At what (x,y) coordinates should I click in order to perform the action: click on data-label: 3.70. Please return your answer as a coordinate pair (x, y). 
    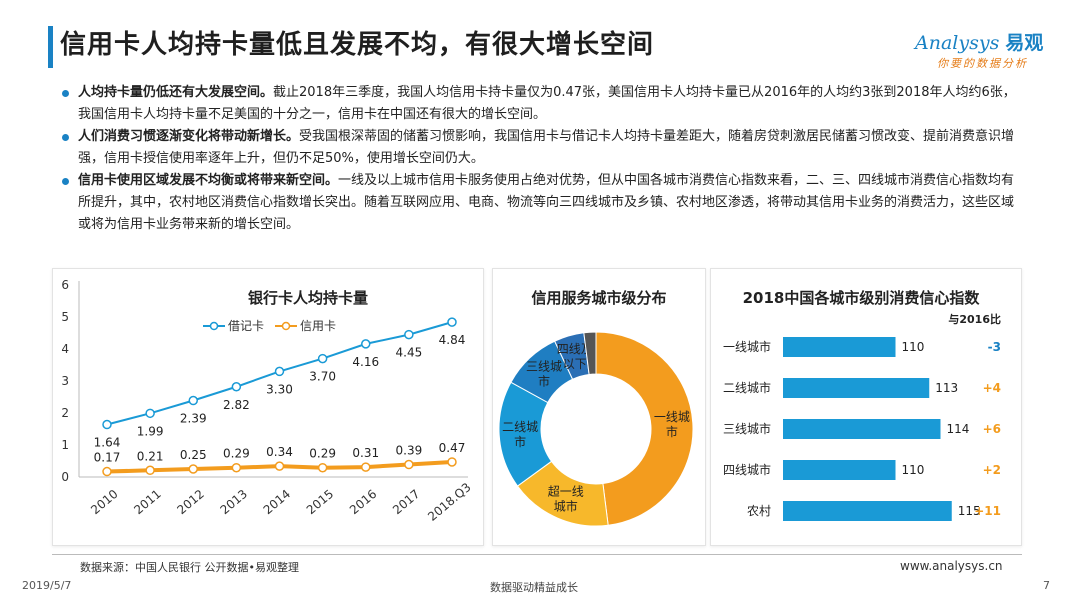
    Looking at the image, I should click on (322, 377).